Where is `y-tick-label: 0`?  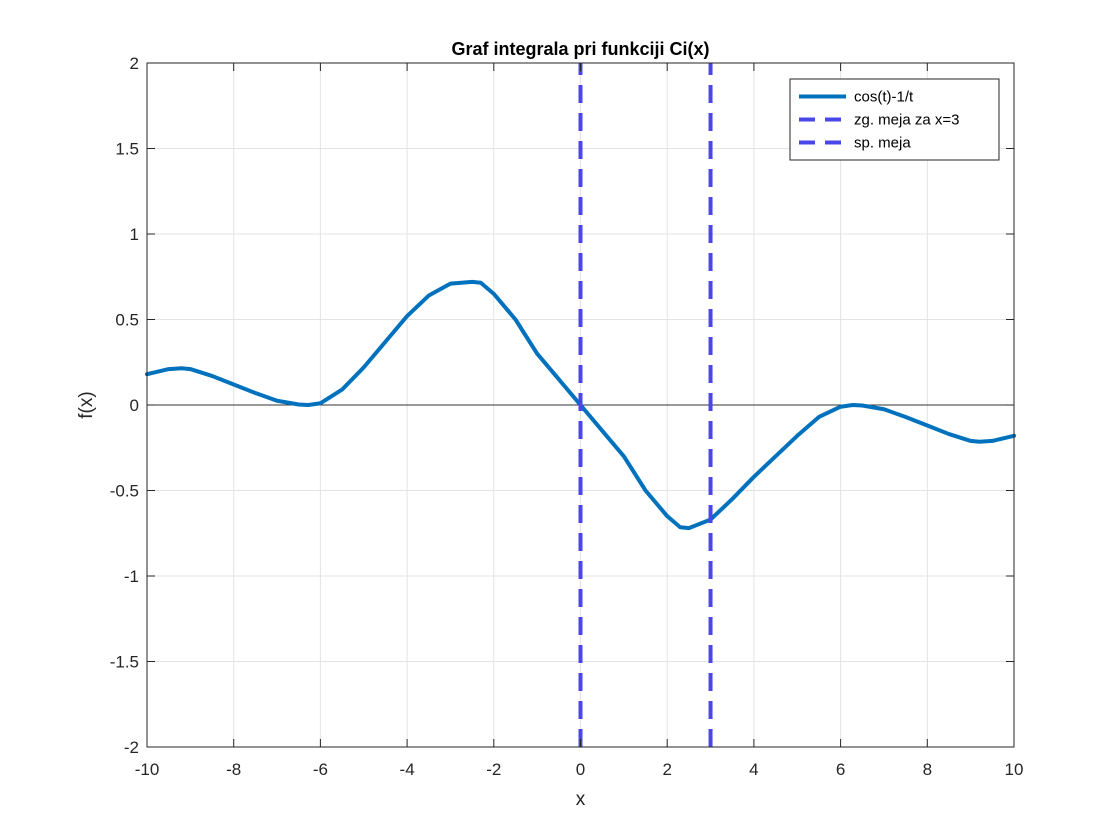
y-tick-label: 0 is located at coordinates (134, 405).